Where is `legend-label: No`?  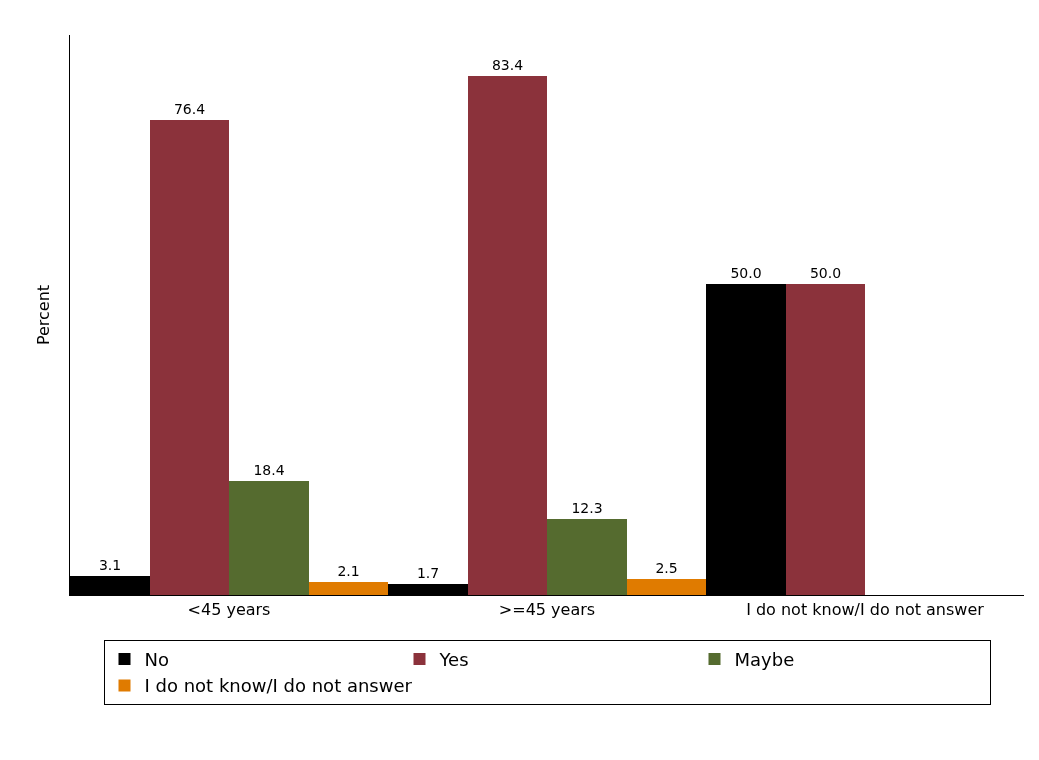
legend-label: No is located at coordinates (156, 660).